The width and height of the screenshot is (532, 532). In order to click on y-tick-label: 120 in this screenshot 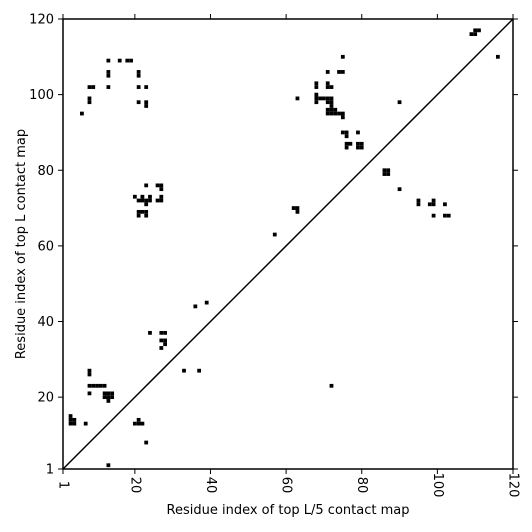, I will do `click(41, 20)`.